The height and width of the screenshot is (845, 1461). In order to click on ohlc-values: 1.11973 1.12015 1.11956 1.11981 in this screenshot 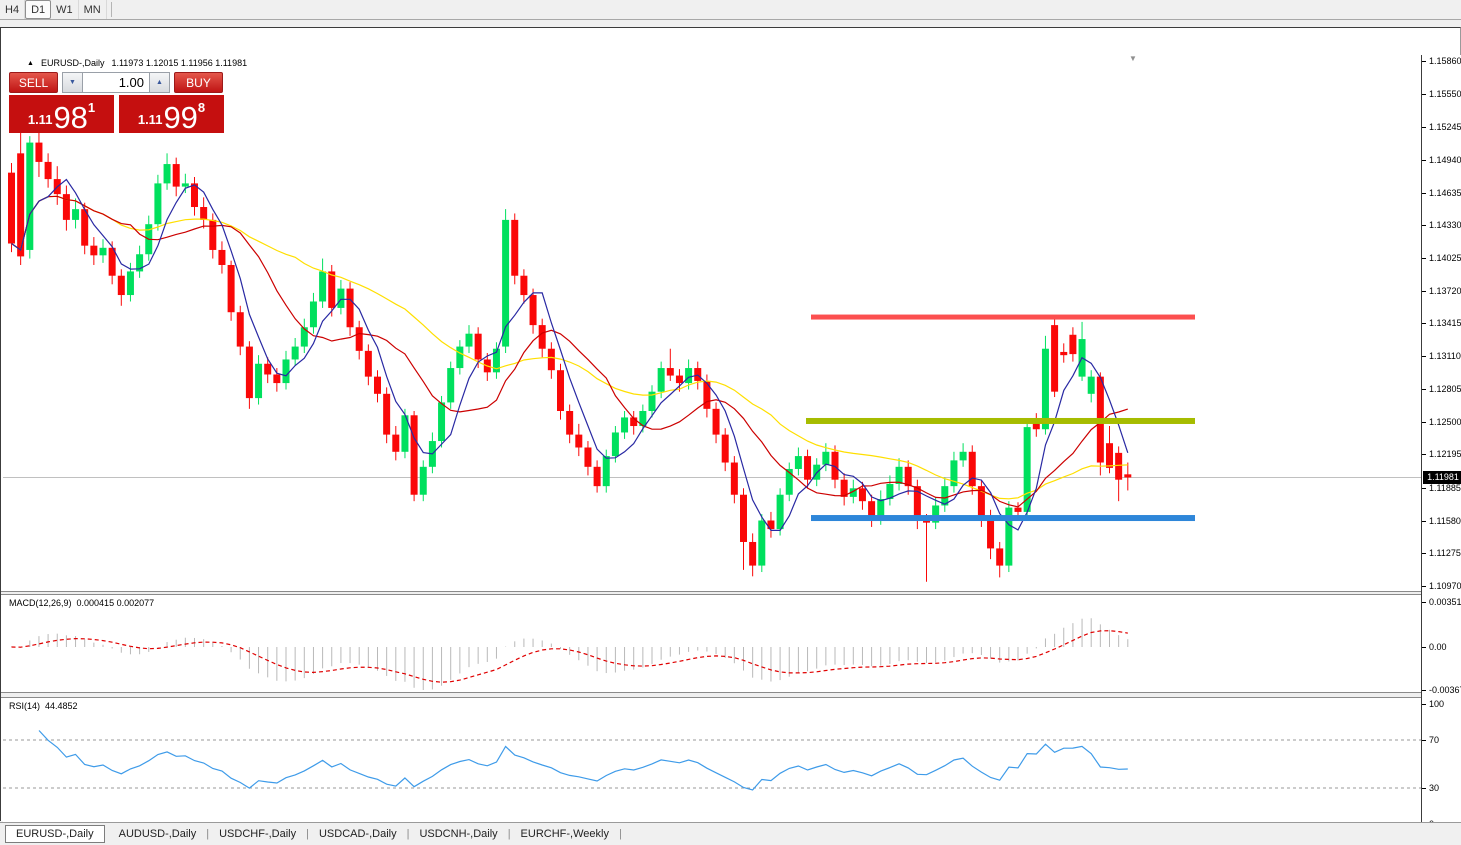, I will do `click(179, 63)`.